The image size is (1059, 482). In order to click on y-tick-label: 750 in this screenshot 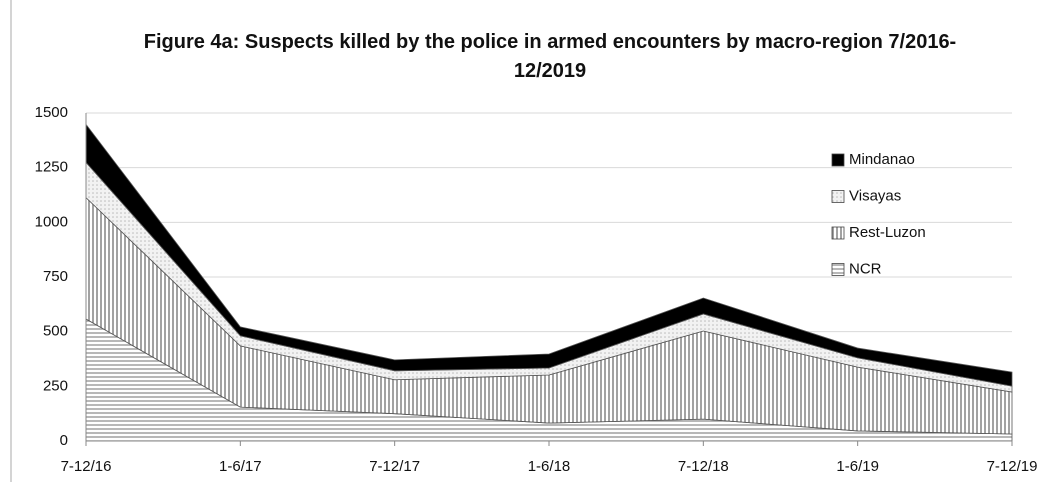, I will do `click(55, 276)`.